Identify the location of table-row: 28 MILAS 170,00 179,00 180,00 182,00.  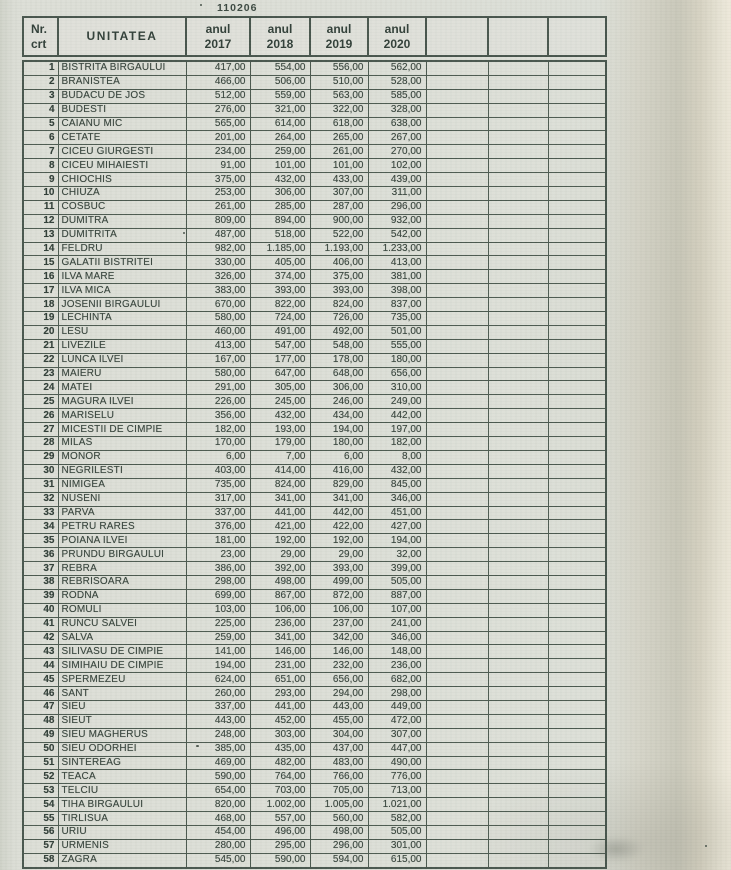
(314, 443).